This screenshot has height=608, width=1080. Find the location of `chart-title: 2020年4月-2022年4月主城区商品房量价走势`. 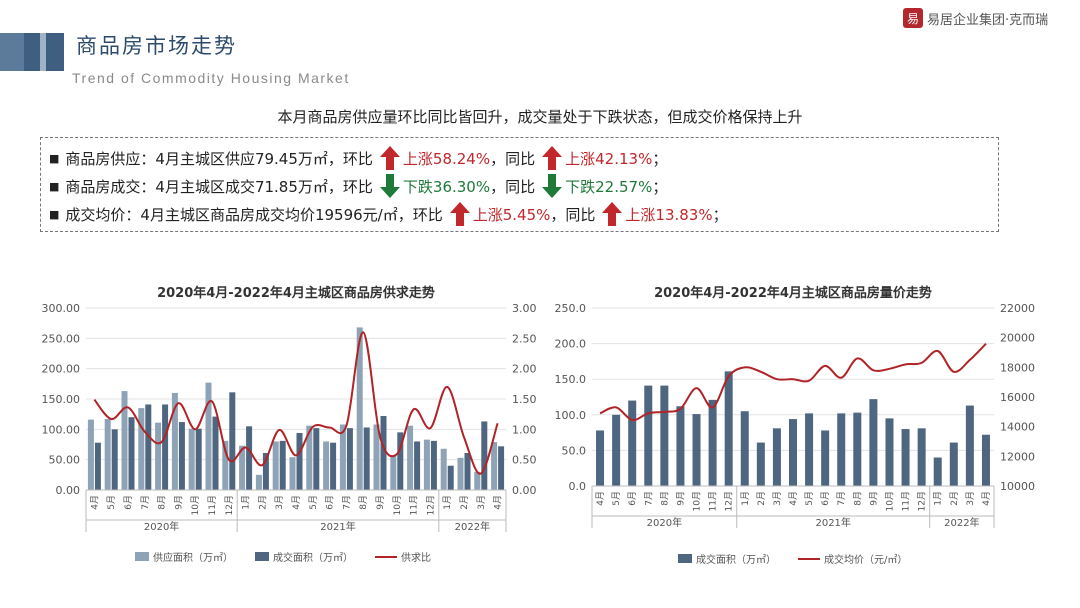

chart-title: 2020年4月-2022年4月主城区商品房量价走势 is located at coordinates (793, 293).